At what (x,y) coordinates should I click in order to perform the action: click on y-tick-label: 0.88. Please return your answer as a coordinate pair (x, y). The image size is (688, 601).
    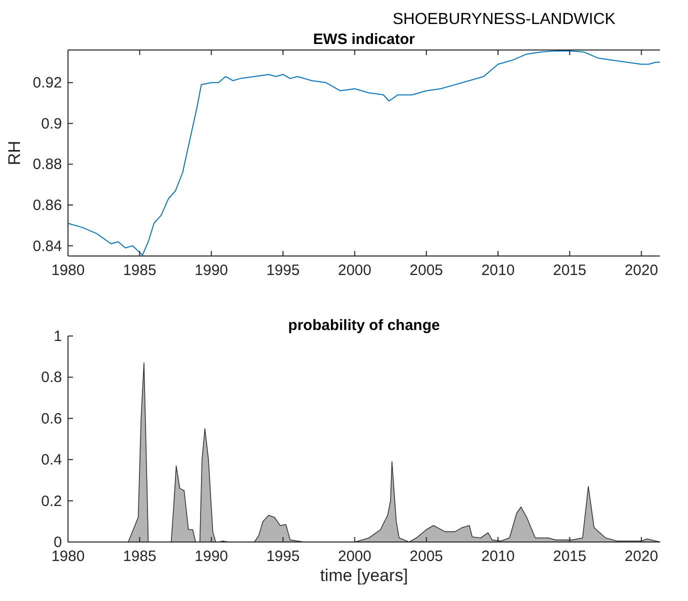
    Looking at the image, I should click on (47, 165).